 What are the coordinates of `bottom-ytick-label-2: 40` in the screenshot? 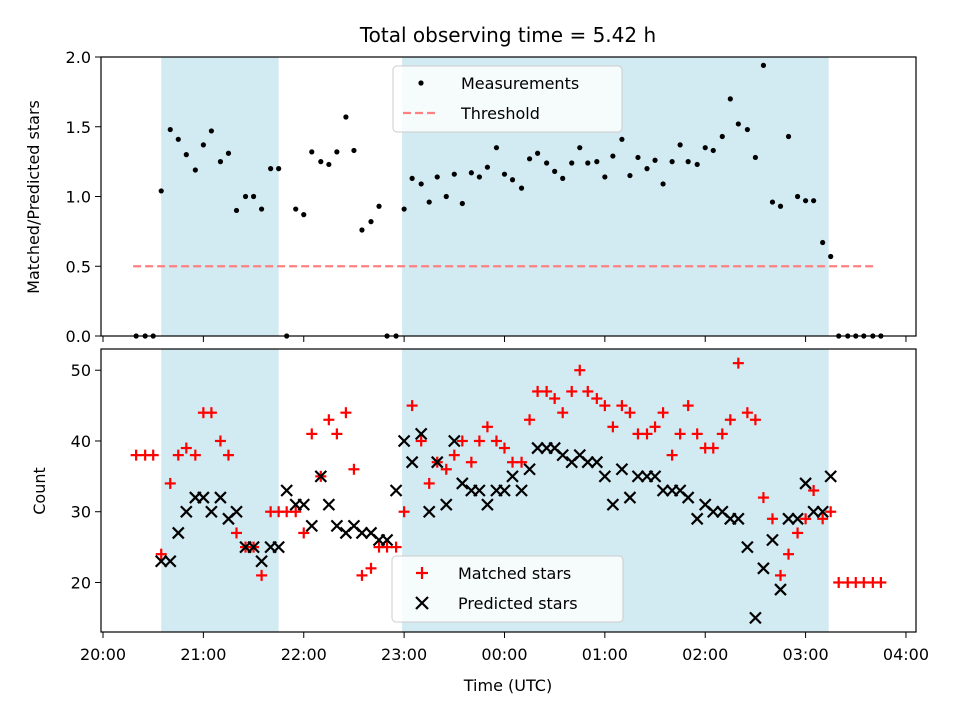 It's located at (81, 441).